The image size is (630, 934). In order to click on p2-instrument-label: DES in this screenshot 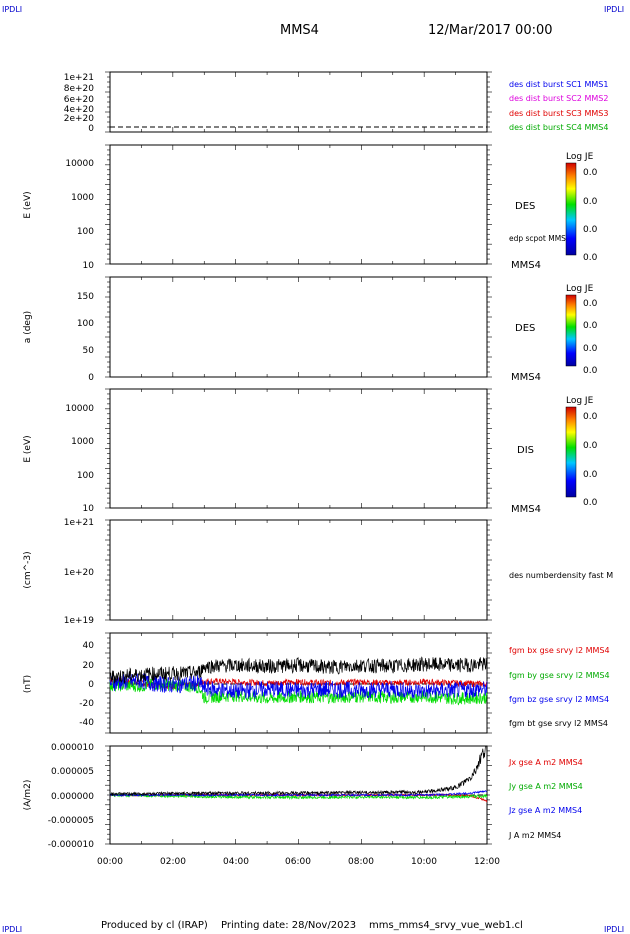, I will do `click(525, 206)`.